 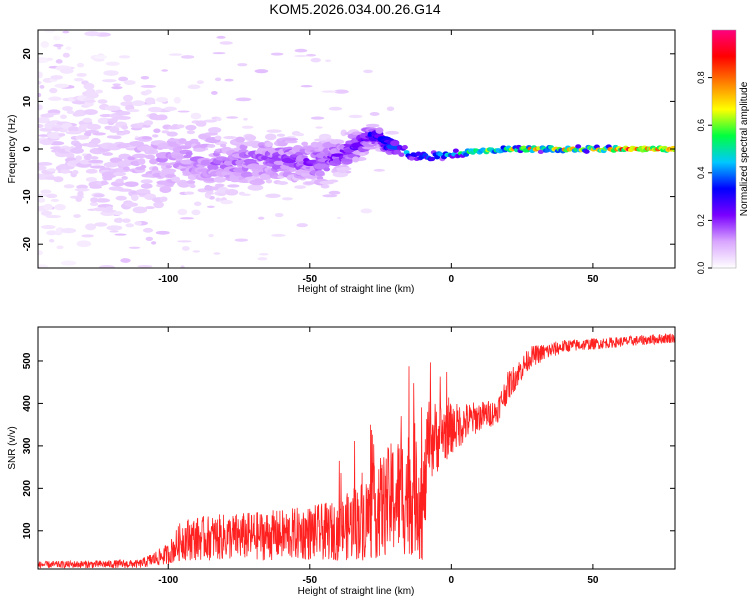 I want to click on snr-x-tick-label: 0, so click(x=452, y=580).